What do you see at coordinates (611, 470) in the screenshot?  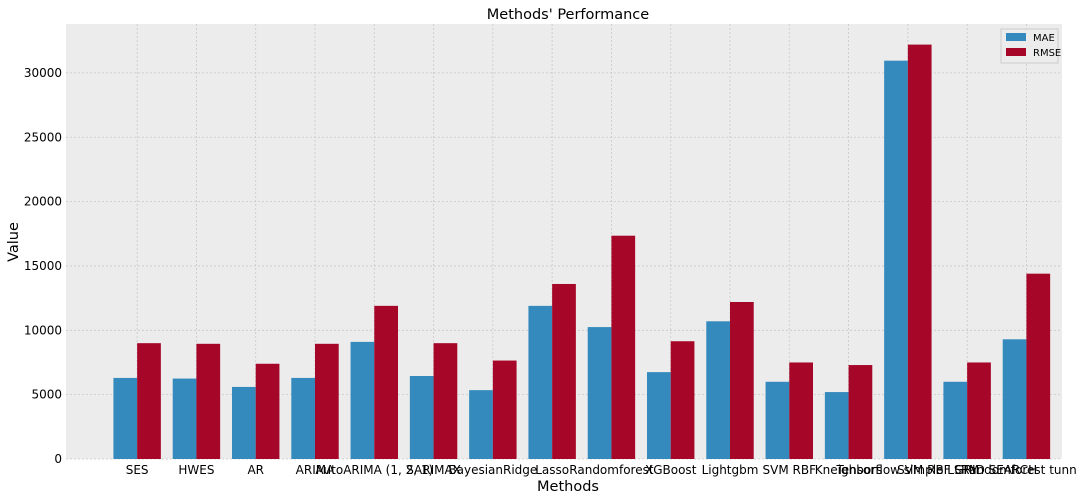 I see `x-tick-label: Randomforest` at bounding box center [611, 470].